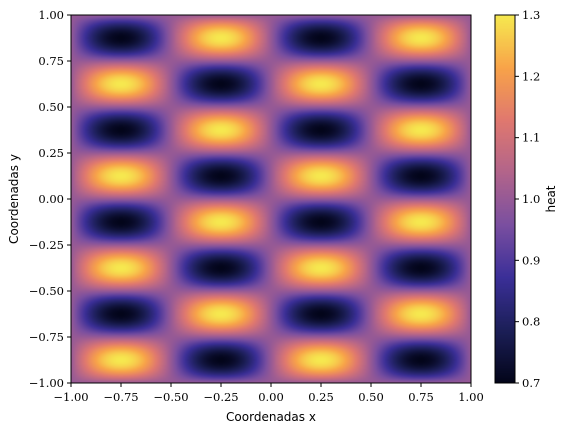 The width and height of the screenshot is (568, 439). What do you see at coordinates (46, 337) in the screenshot?
I see `y-tick-label: −0.75` at bounding box center [46, 337].